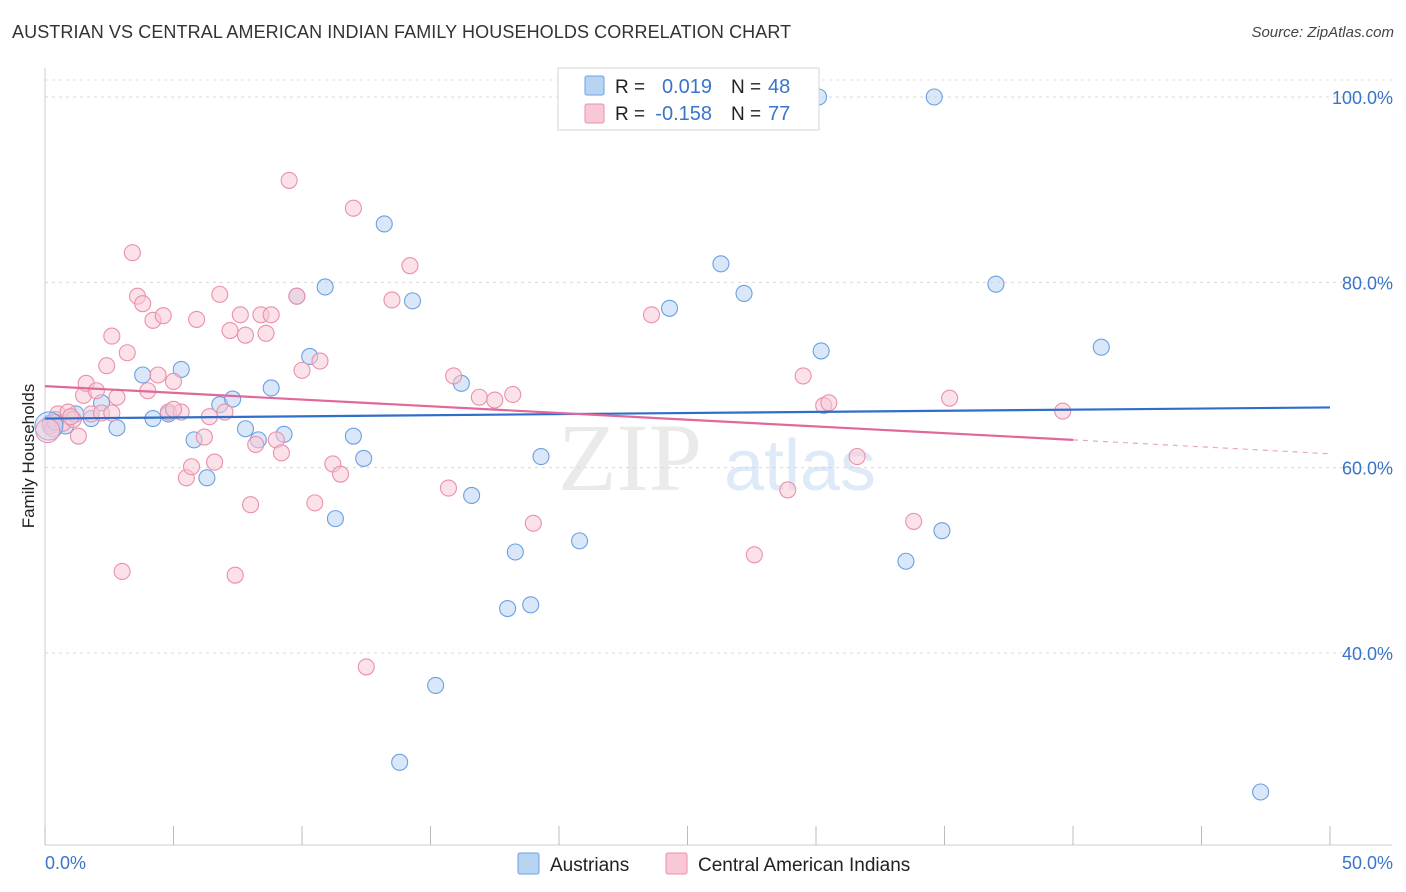  Describe the element at coordinates (65, 863) in the screenshot. I see `x-tick-label: 0.0%` at that location.